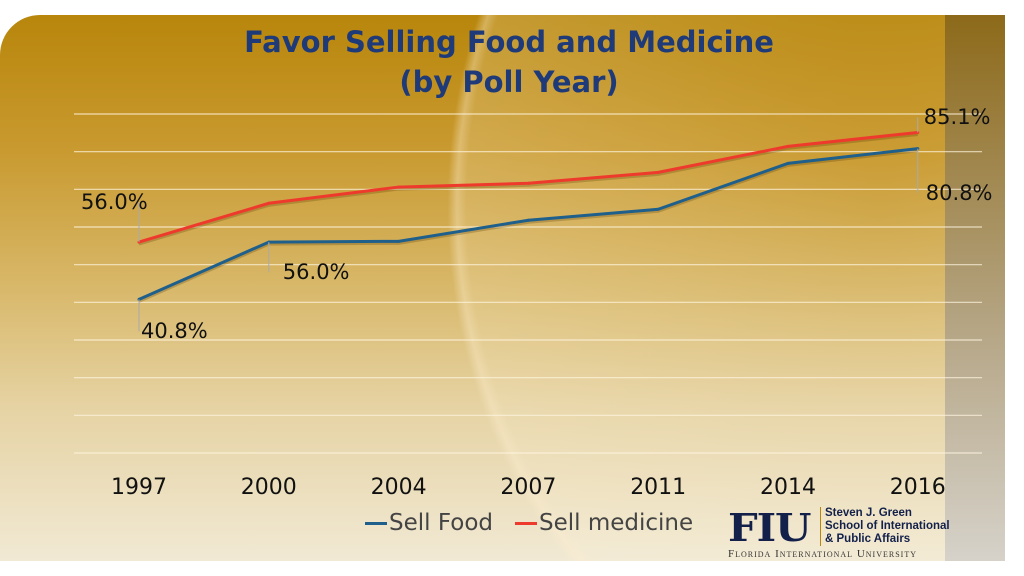 The image size is (1024, 576). What do you see at coordinates (918, 487) in the screenshot?
I see `x-tick-label: 2016` at bounding box center [918, 487].